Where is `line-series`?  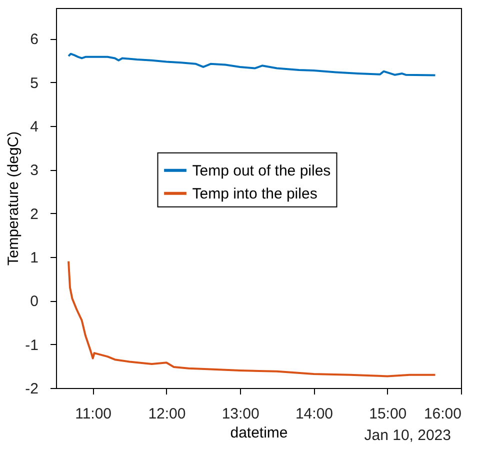
line-series is located at coordinates (252, 64).